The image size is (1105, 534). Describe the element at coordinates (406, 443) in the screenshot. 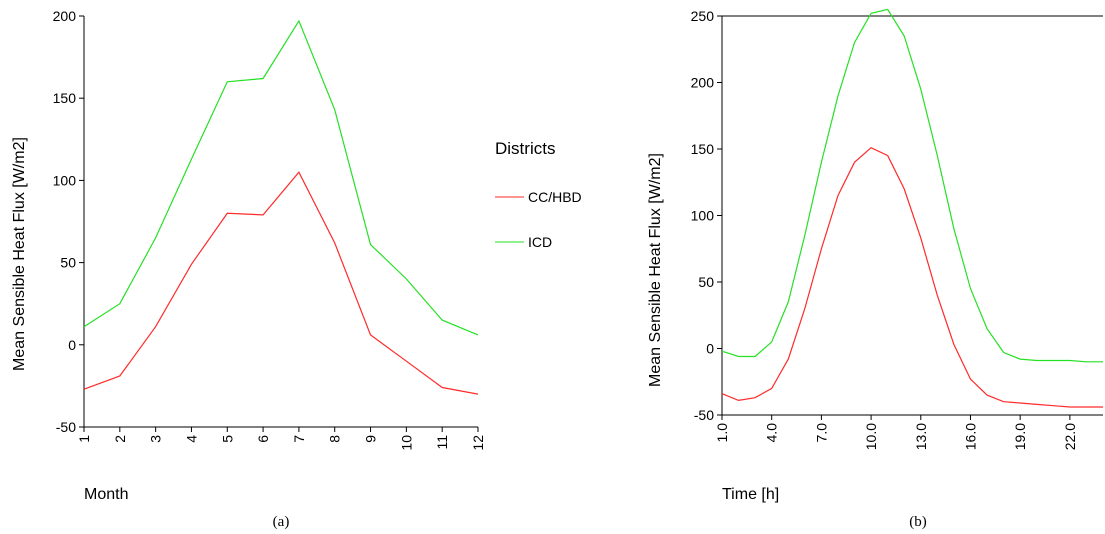

I see `panel-a-x-tick-label: 10` at that location.